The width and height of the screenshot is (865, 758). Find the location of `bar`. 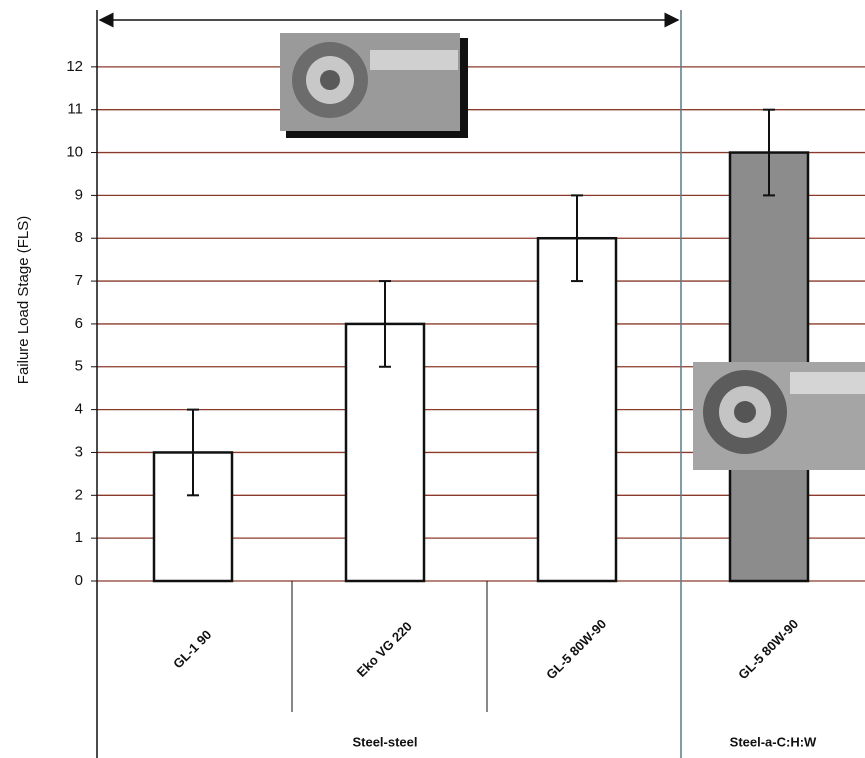

bar is located at coordinates (577, 409).